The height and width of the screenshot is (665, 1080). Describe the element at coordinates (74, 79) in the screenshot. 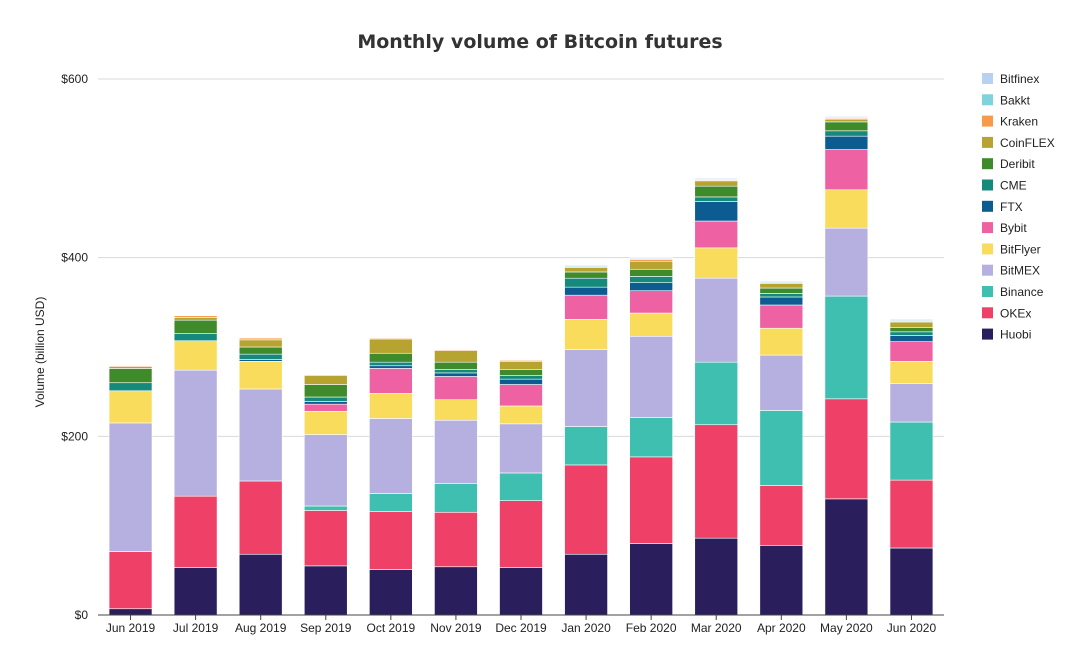

I see `y-tick-label: $600` at that location.